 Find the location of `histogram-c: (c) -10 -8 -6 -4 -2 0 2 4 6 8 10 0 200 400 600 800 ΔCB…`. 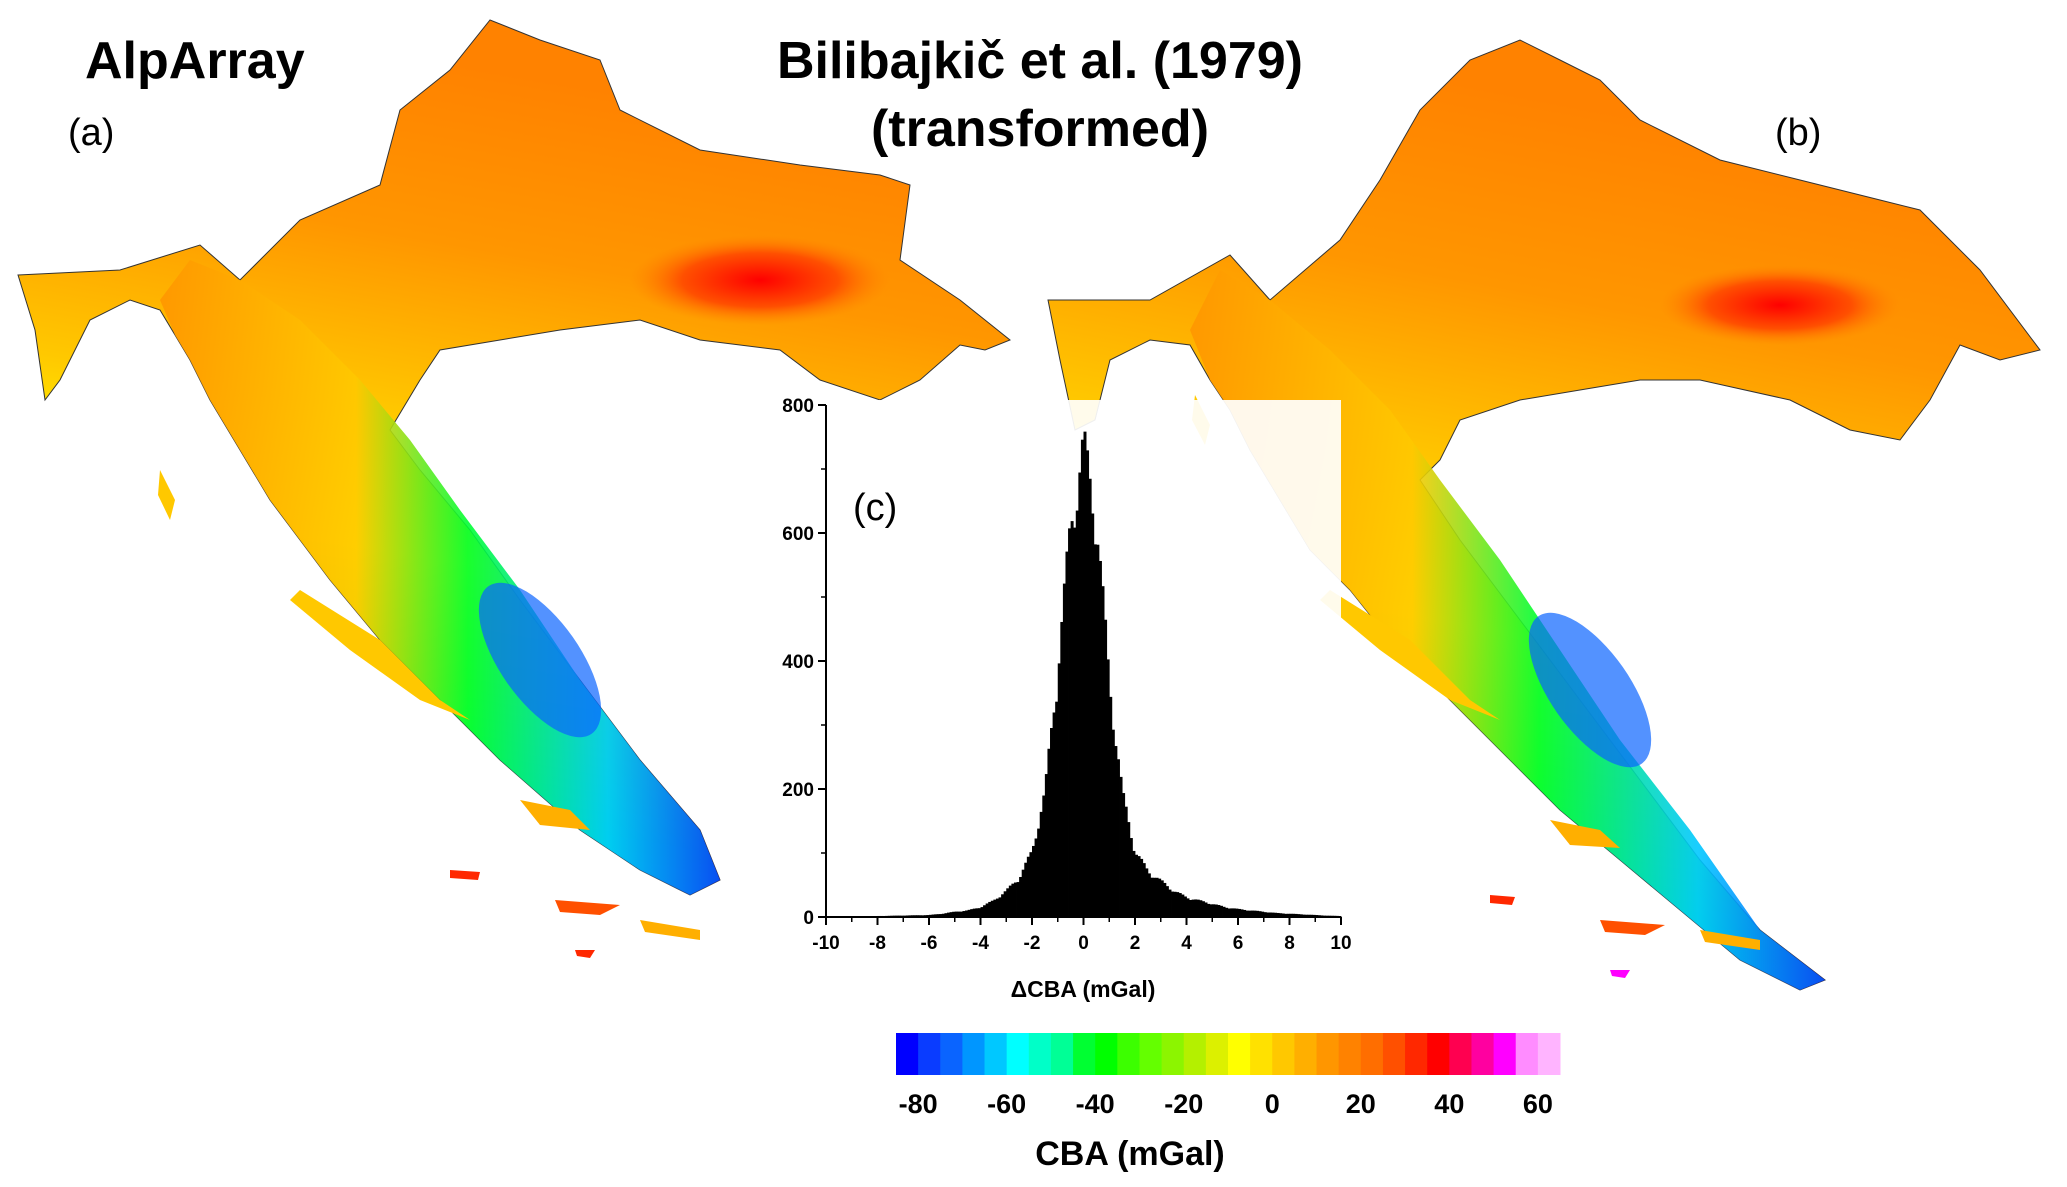

histogram-c: (c) -10 -8 -6 -4 -2 0 2 4 6 8 10 0 200 400 600 800 ΔCB… is located at coordinates (1066, 699).